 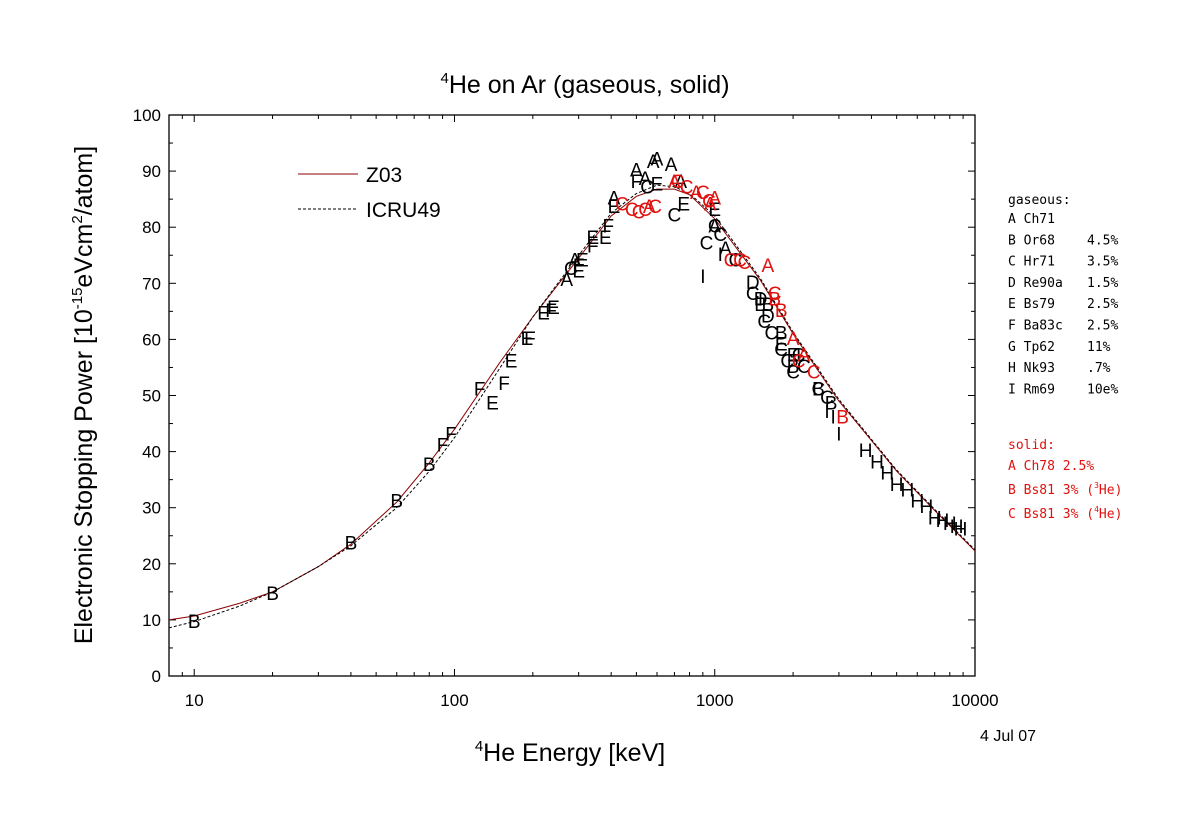 I want to click on gaseous-legend-entry: B Or68, so click(x=1031, y=240).